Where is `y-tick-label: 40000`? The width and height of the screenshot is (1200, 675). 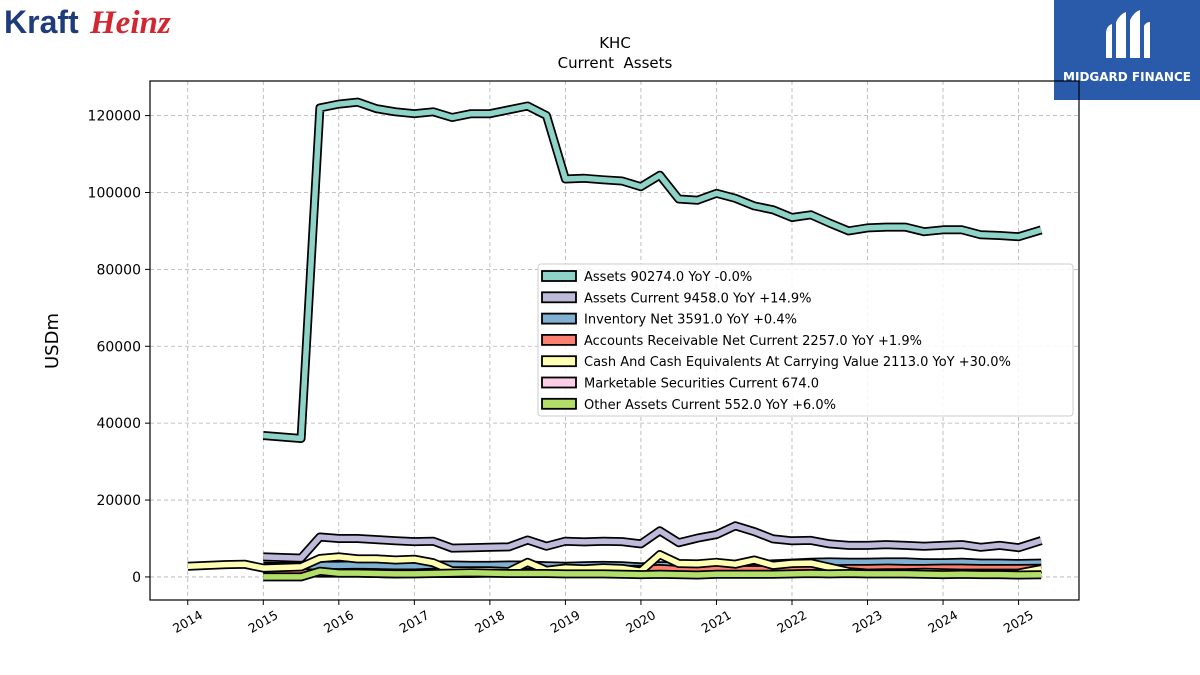 y-tick-label: 40000 is located at coordinates (118, 424).